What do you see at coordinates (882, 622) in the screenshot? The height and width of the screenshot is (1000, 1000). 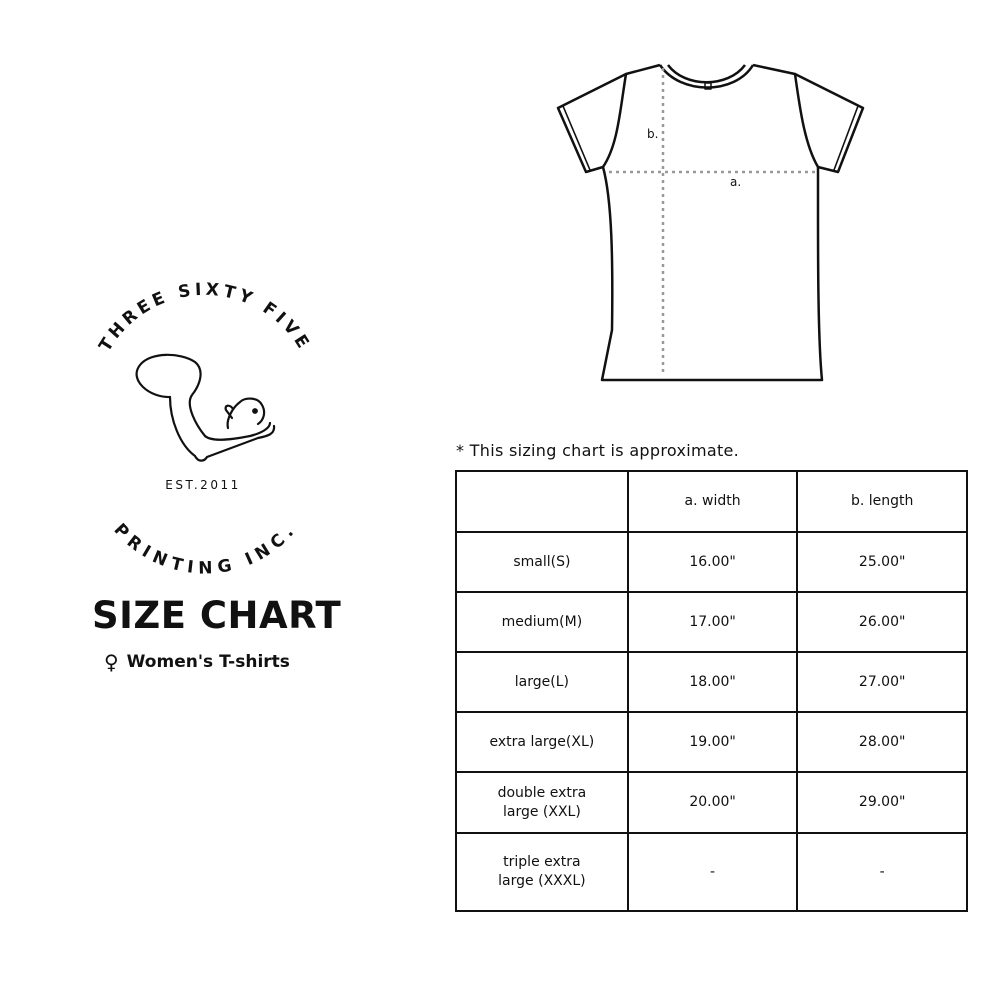 I see `length-cell: 26.00"` at bounding box center [882, 622].